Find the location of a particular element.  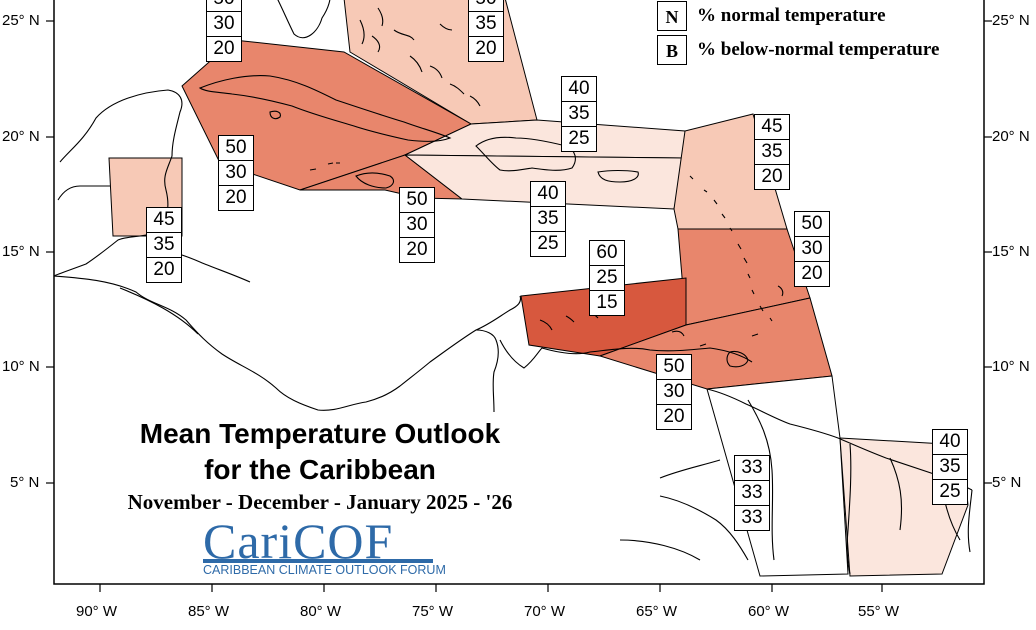

legend-letter-n: N is located at coordinates (672, 16).